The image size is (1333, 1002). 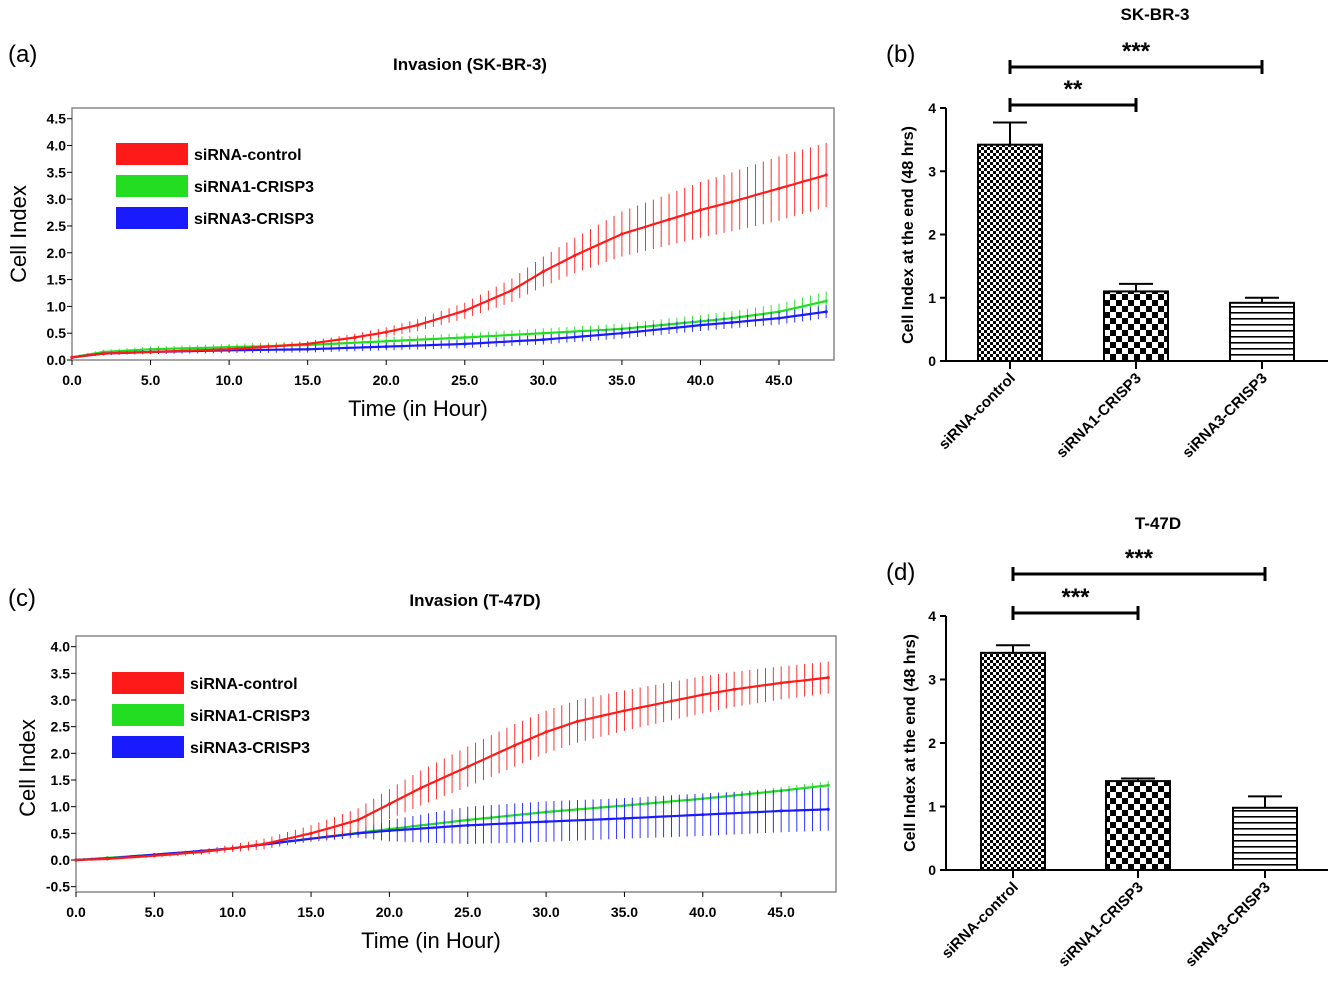 What do you see at coordinates (1136, 75) in the screenshot?
I see `significance-brackets: *****` at bounding box center [1136, 75].